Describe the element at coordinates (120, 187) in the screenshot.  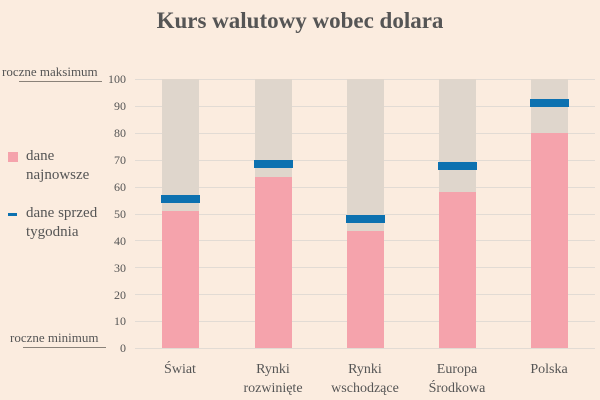
I see `y-tick: 60` at that location.